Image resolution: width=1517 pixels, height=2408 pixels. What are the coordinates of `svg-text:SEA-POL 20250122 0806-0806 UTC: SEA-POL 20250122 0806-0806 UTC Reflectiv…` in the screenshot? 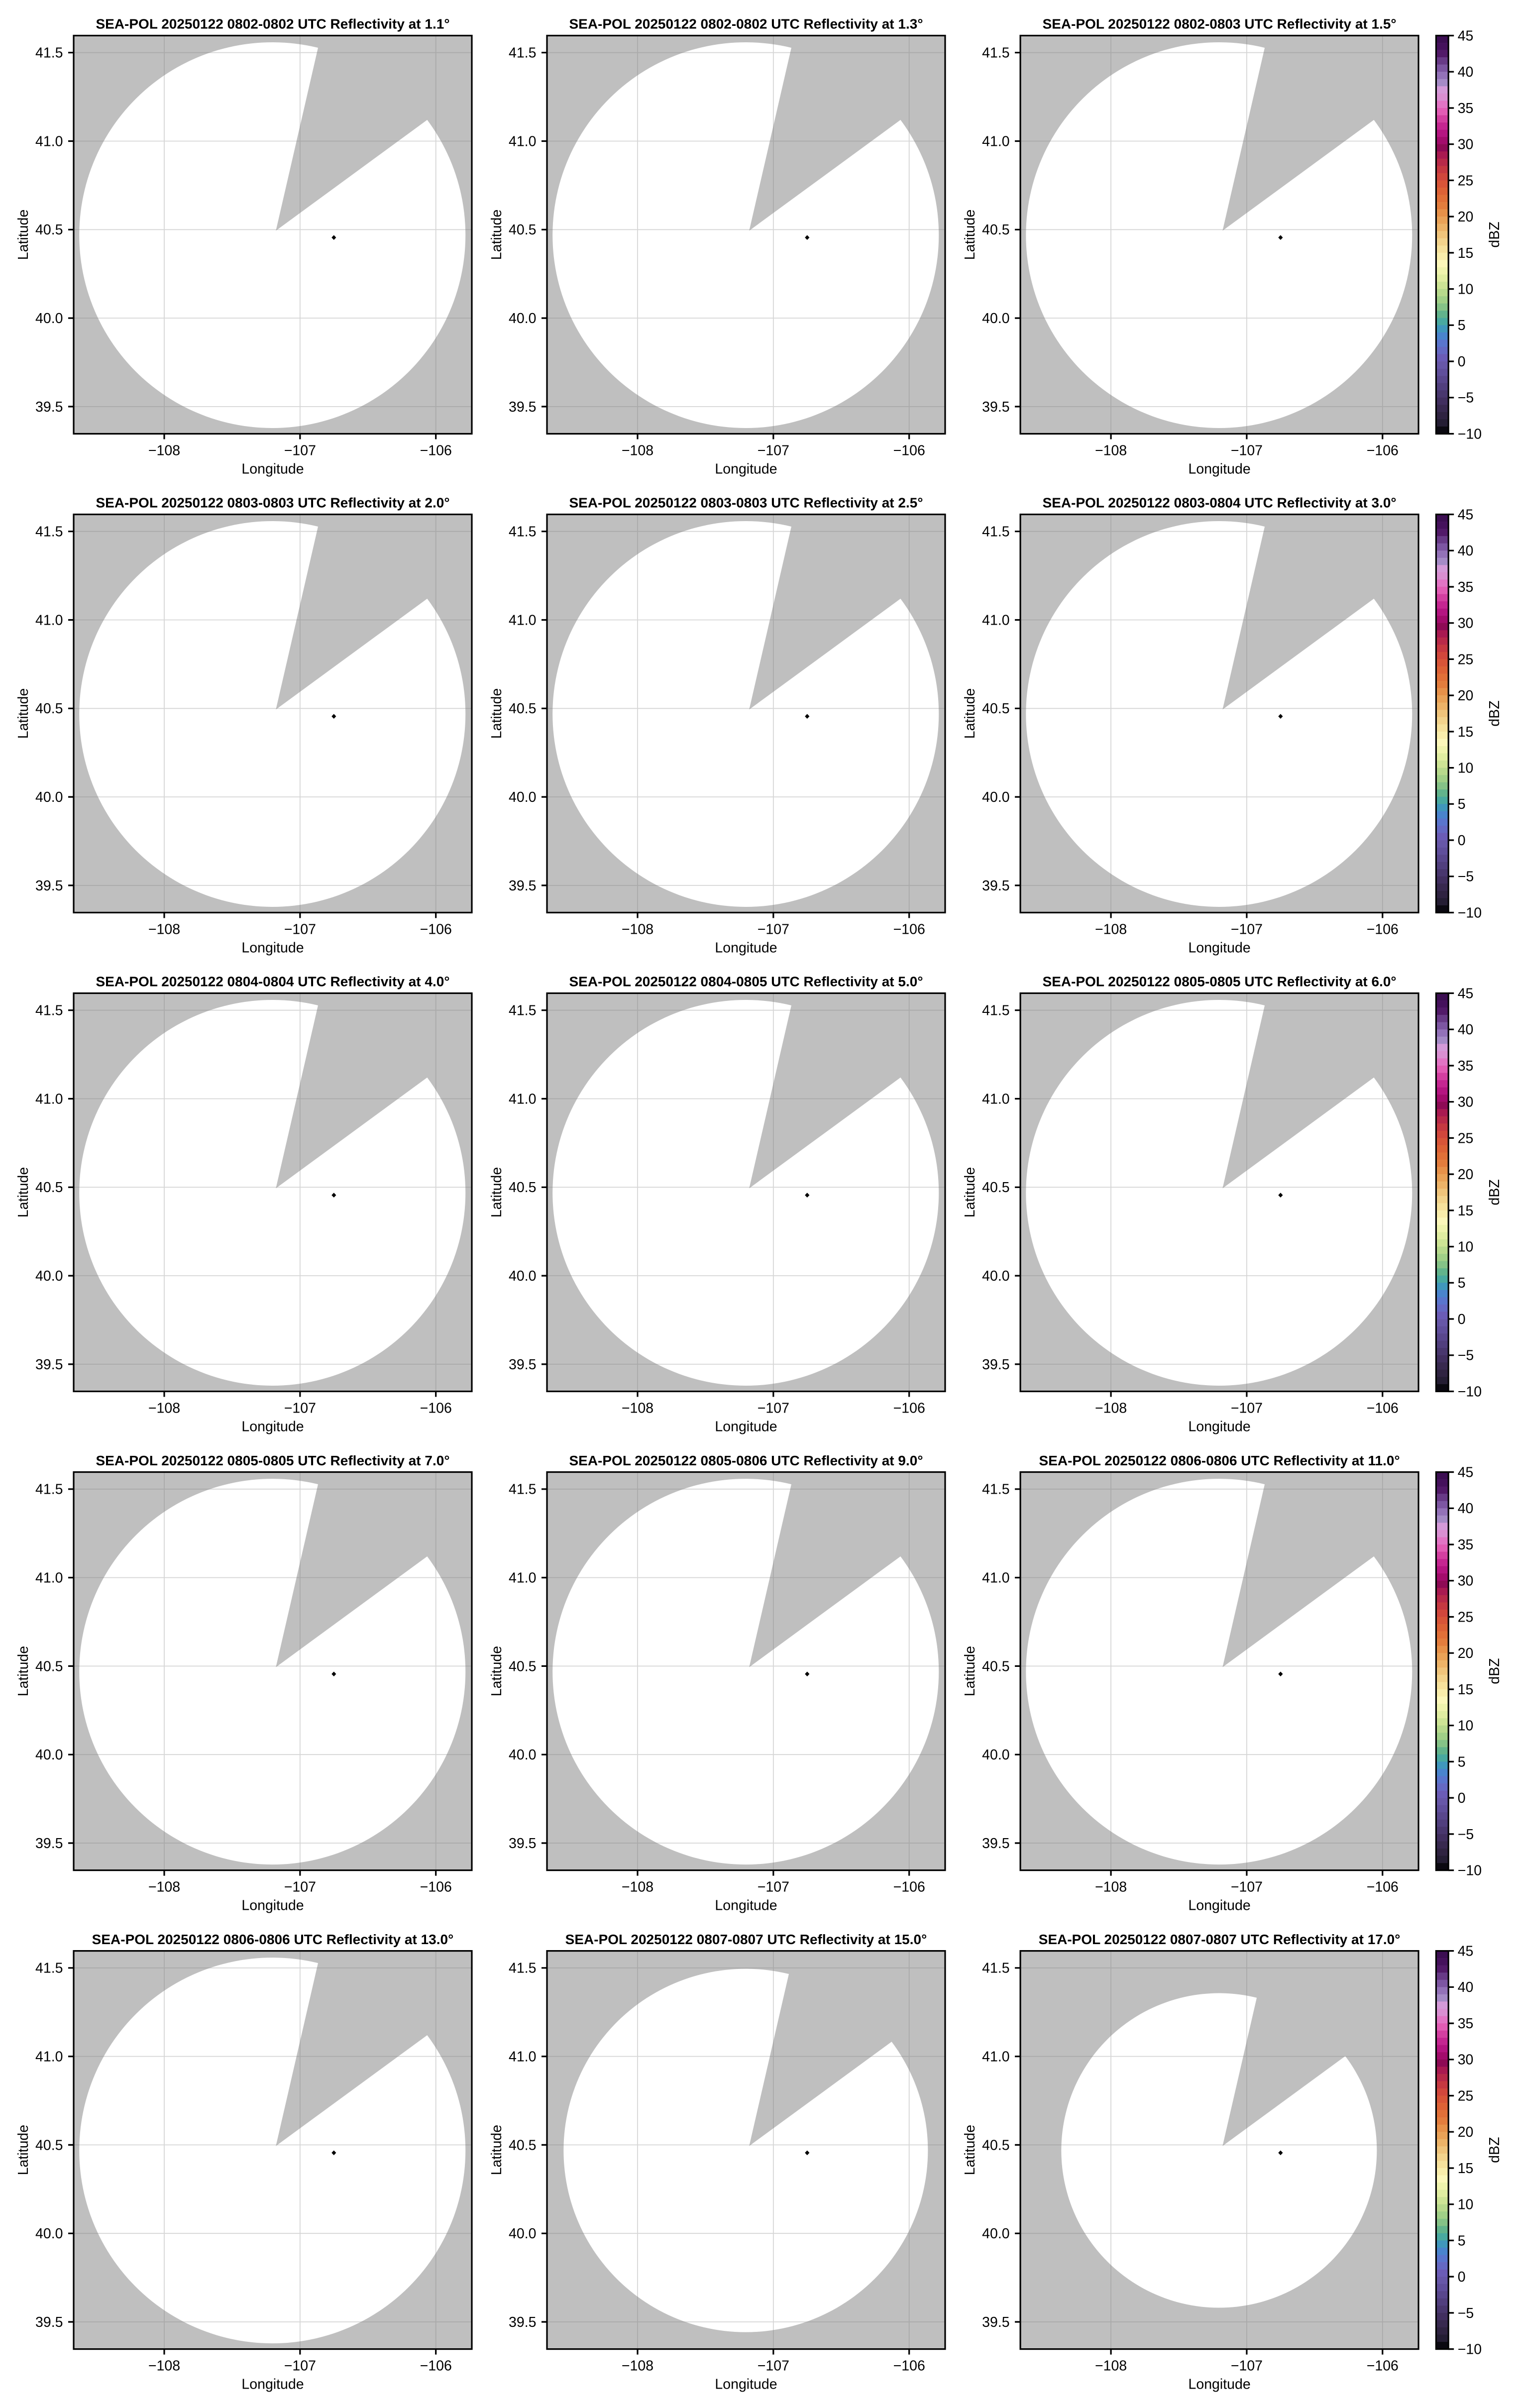 It's located at (273, 1939).